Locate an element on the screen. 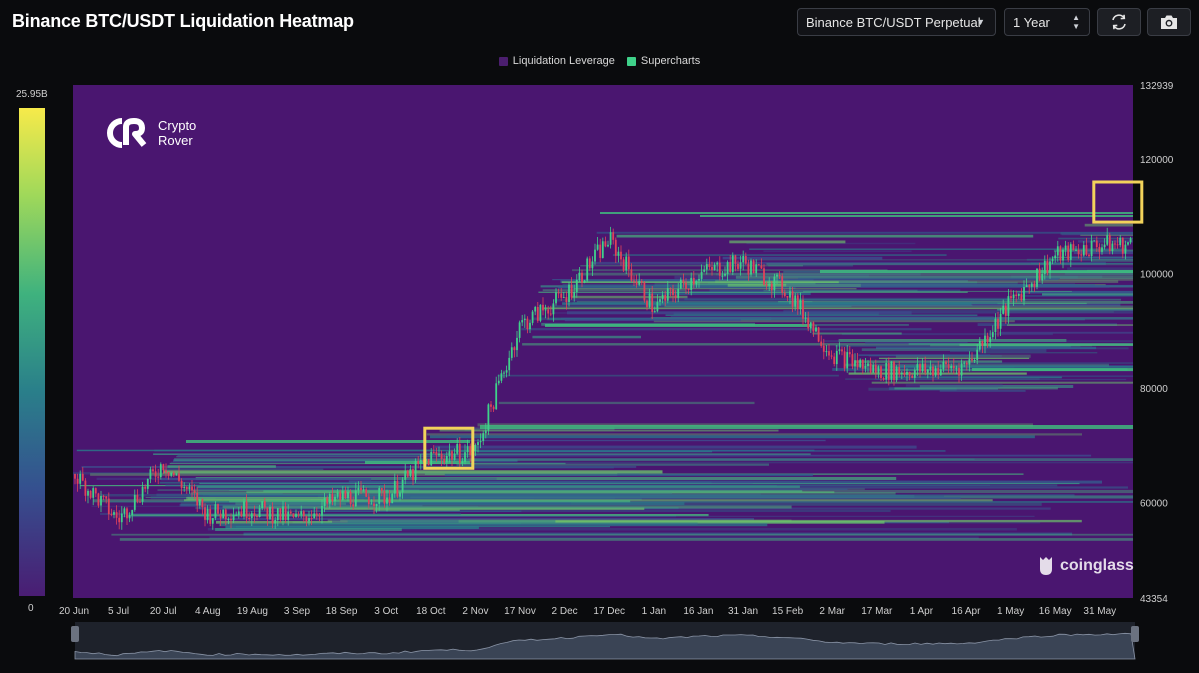  x-tick-label: 2 Mar is located at coordinates (832, 611).